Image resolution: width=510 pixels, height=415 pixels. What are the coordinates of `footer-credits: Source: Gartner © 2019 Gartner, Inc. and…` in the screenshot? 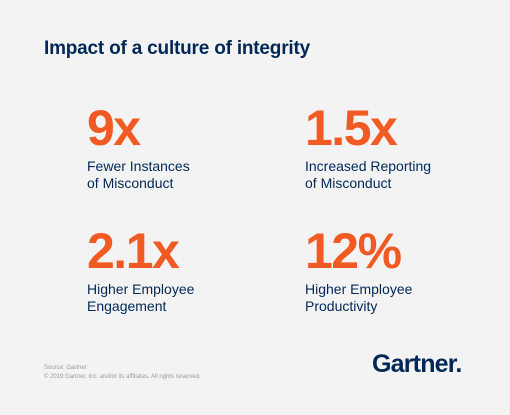 It's located at (122, 373).